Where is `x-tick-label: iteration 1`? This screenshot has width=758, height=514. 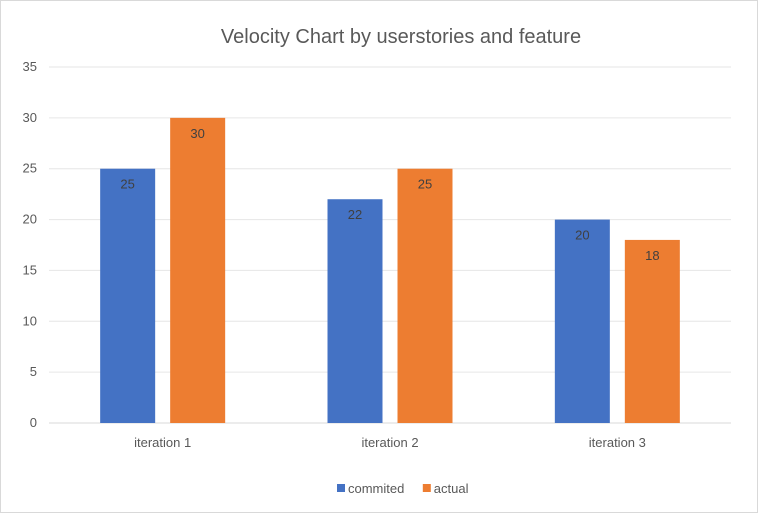
x-tick-label: iteration 1 is located at coordinates (162, 442).